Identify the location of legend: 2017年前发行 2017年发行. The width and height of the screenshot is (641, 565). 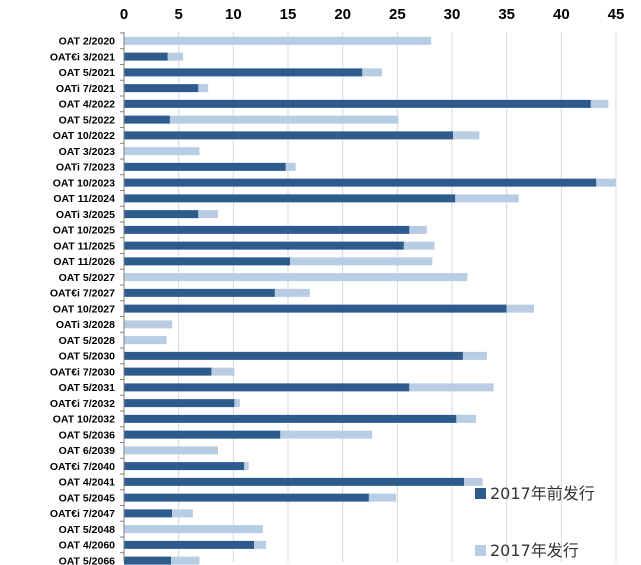
(535, 522).